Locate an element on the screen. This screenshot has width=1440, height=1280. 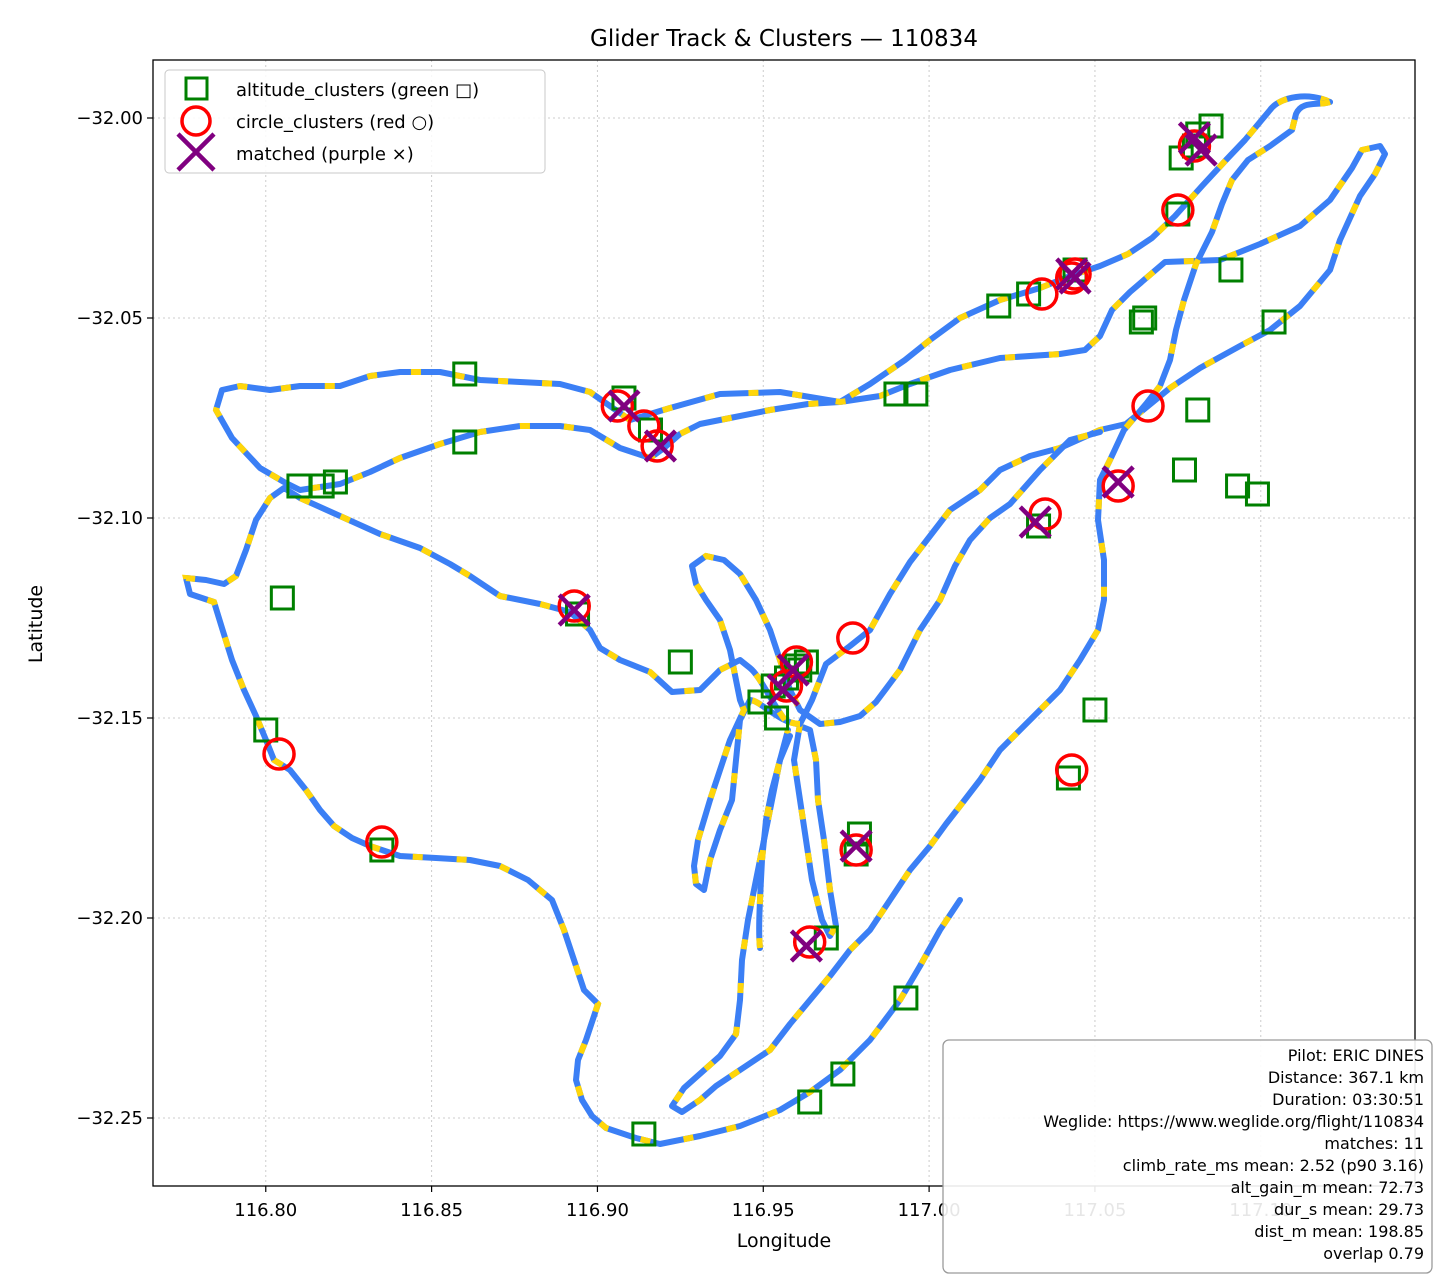
info-line: Pilot: ERIC DINES is located at coordinates (1356, 1055).